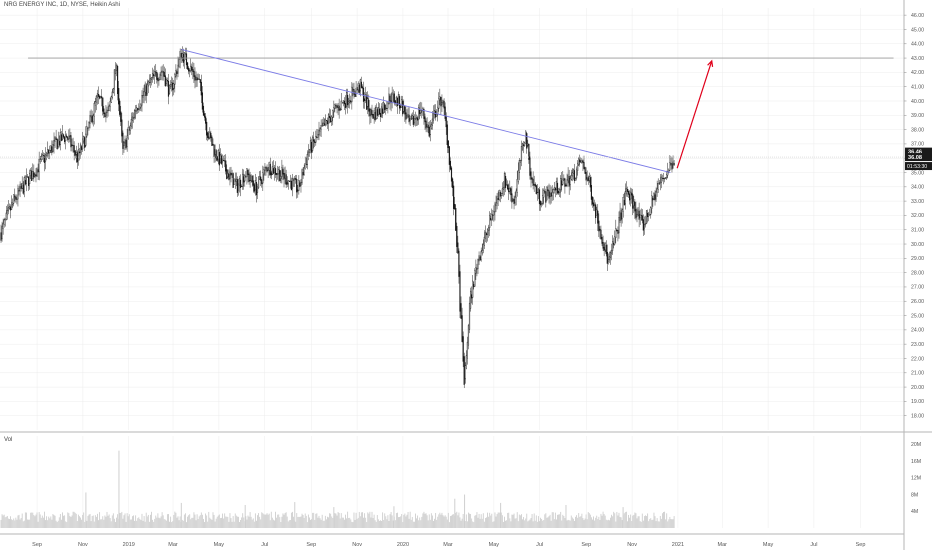 This screenshot has width=932, height=555. Describe the element at coordinates (917, 359) in the screenshot. I see `price-tick-label: 22.00` at that location.